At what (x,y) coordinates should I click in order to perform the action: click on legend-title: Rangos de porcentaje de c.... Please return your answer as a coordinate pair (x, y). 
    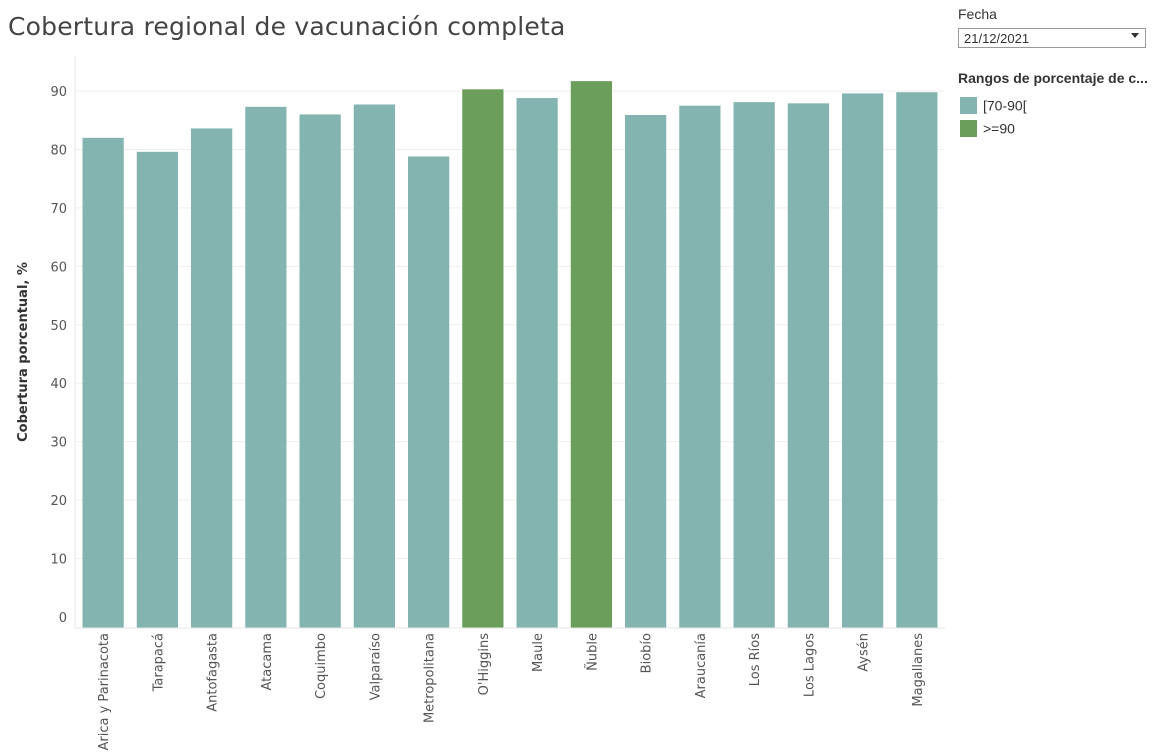
    Looking at the image, I should click on (1053, 78).